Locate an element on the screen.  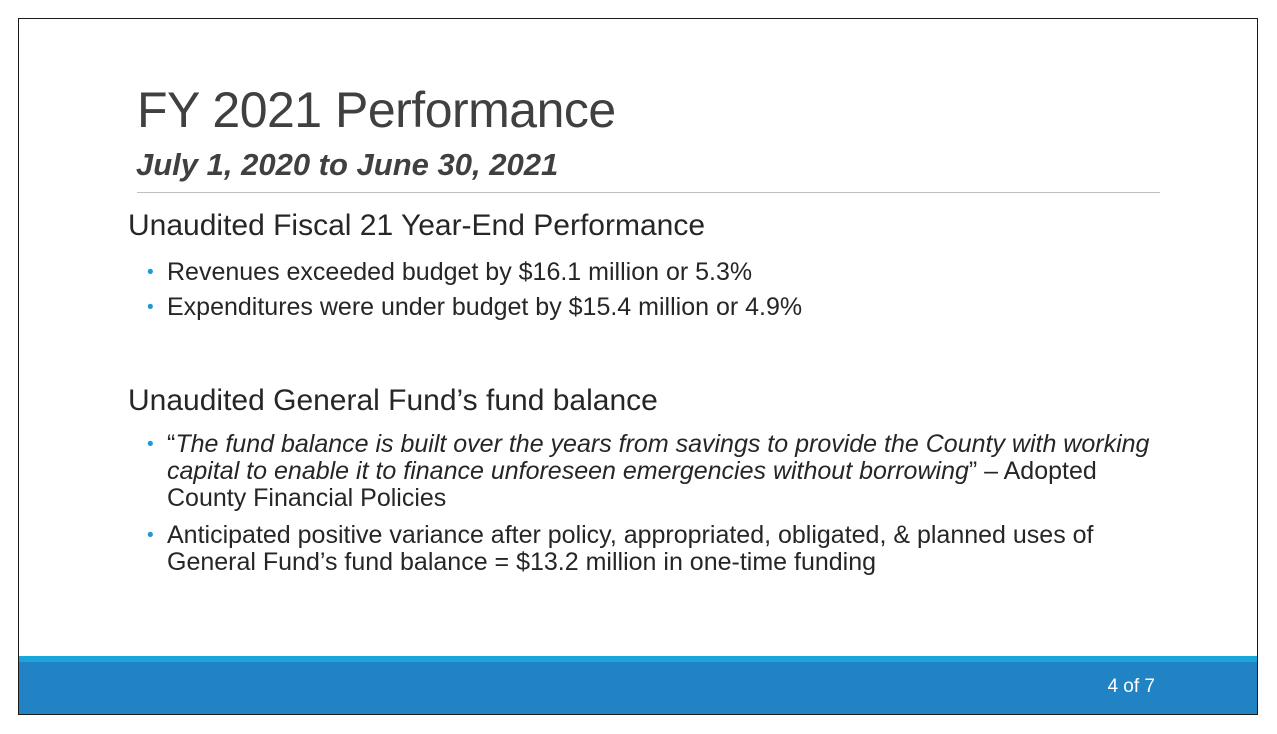
footer-bar: 4 of 7 is located at coordinates (638, 685).